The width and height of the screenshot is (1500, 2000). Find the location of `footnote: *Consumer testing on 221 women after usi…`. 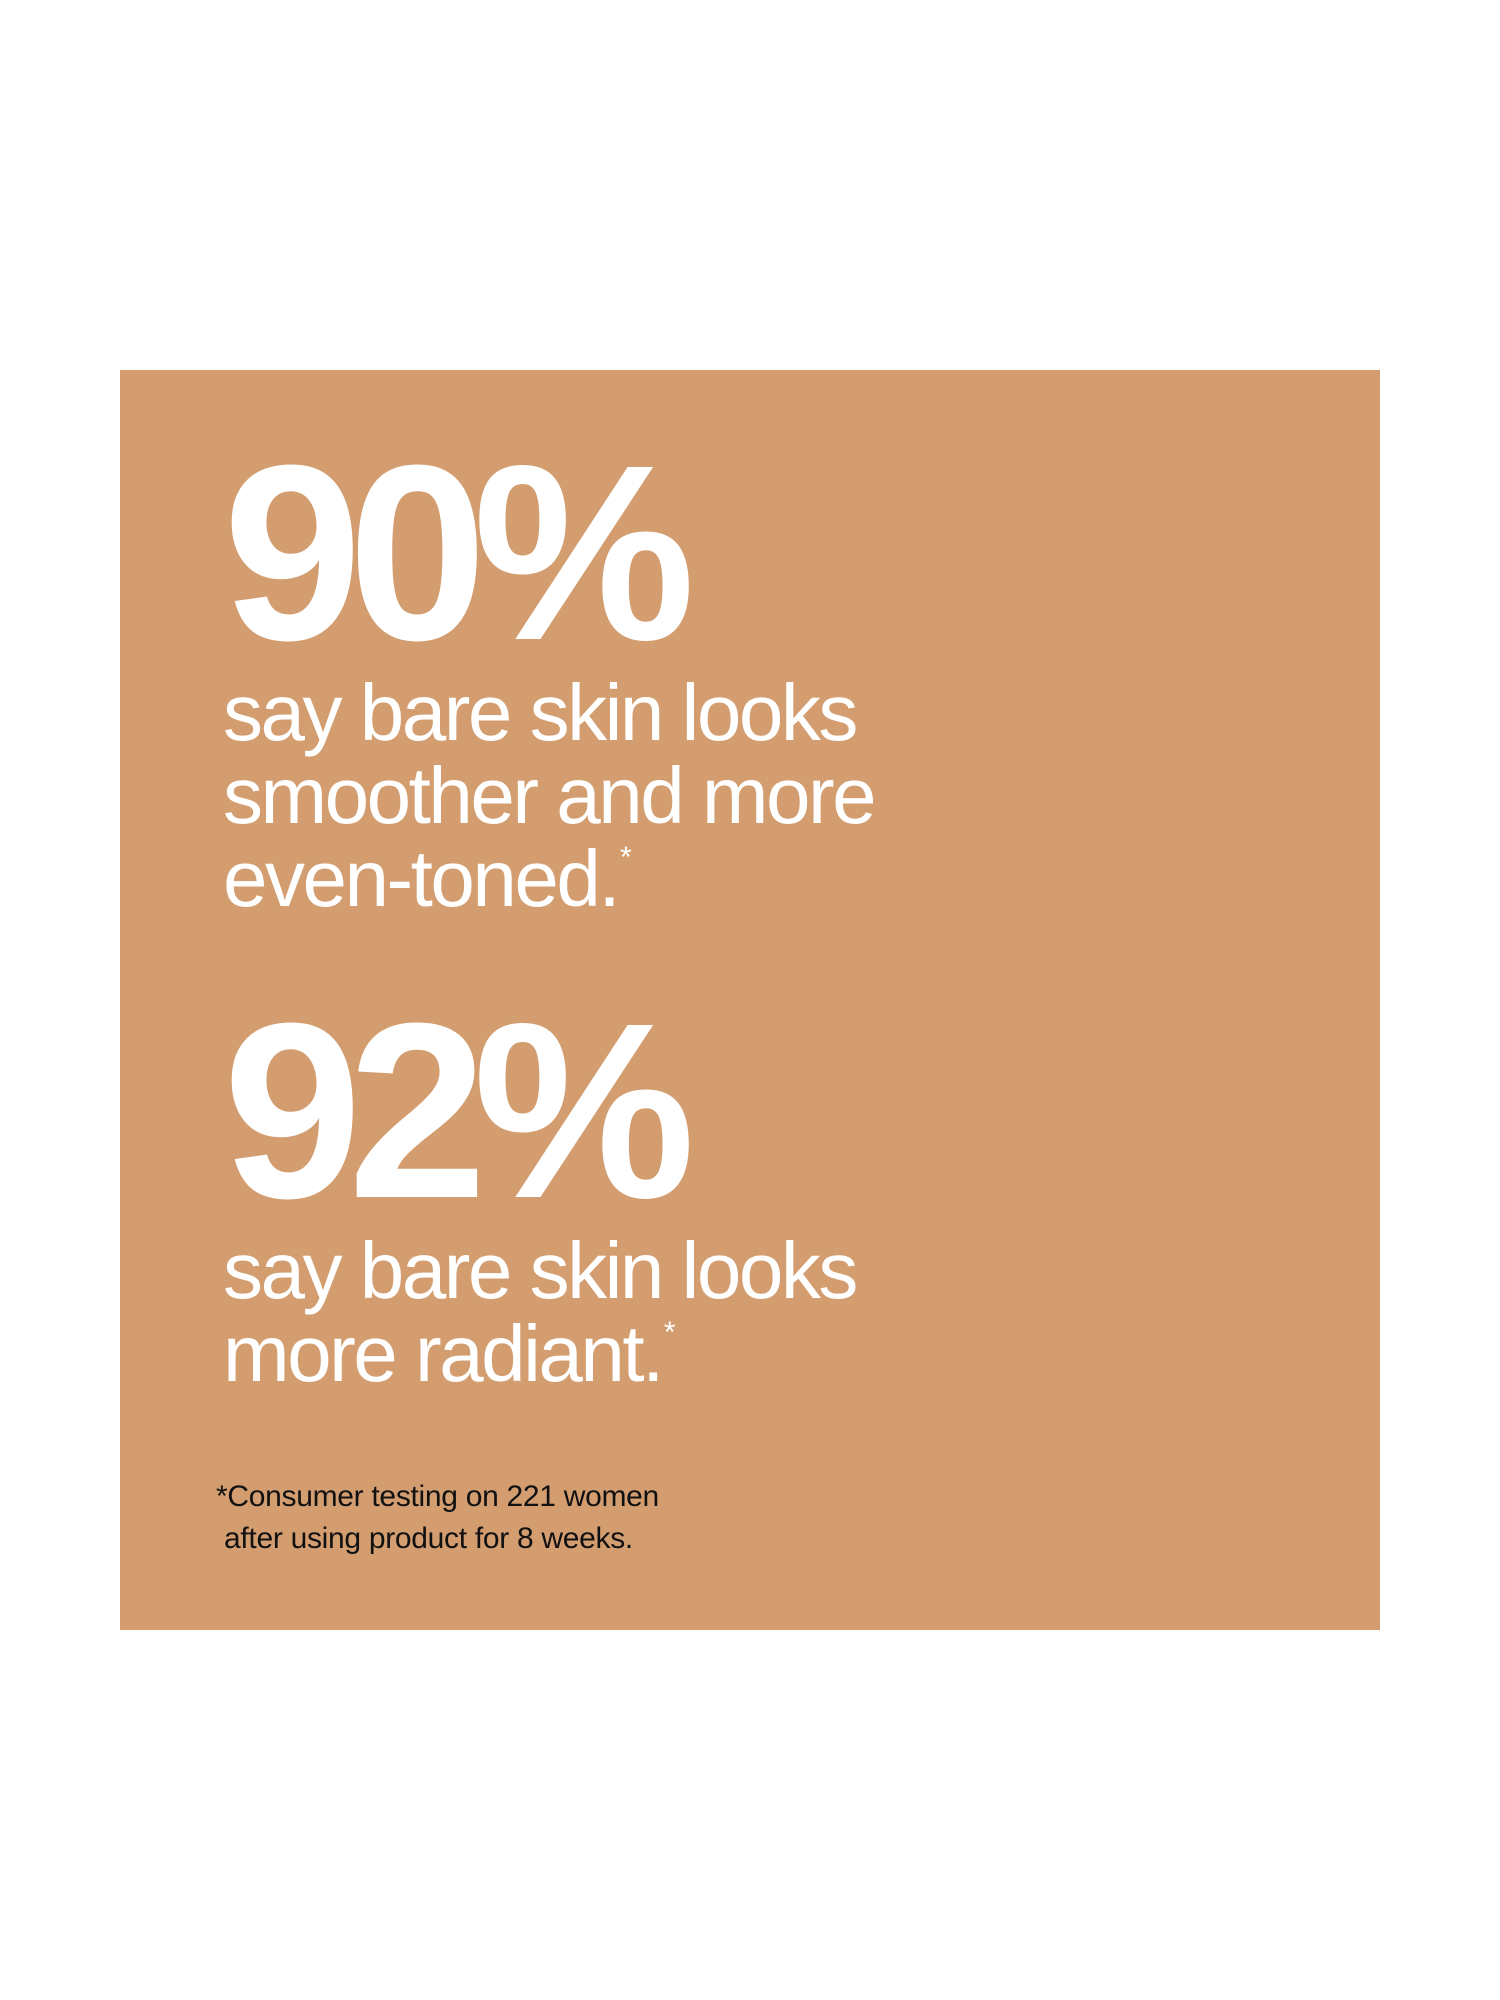

footnote: *Consumer testing on 221 women after usi… is located at coordinates (437, 1518).